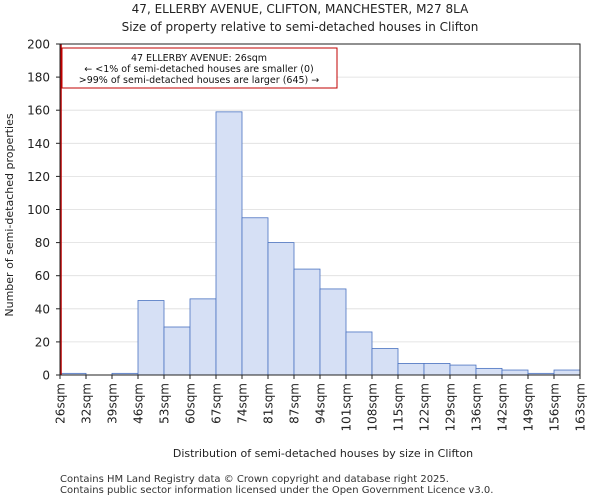 The height and width of the screenshot is (500, 600). Describe the element at coordinates (165, 403) in the screenshot. I see `x-tick-label: 53sqm` at that location.